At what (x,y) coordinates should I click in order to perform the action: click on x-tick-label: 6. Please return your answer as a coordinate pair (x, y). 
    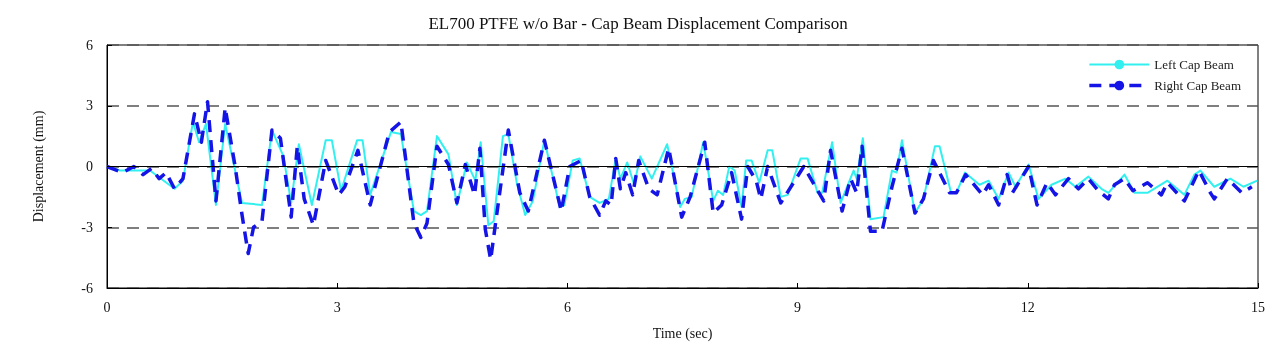
    Looking at the image, I should click on (567, 307).